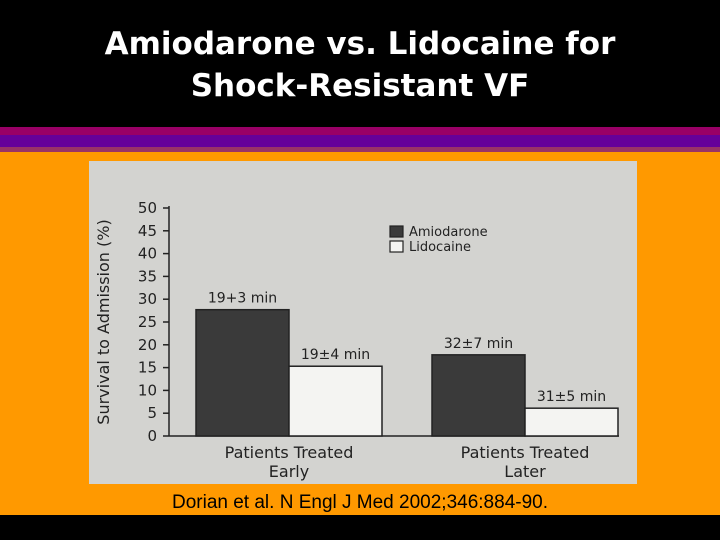 This screenshot has width=720, height=540. I want to click on y-tick-label: 25, so click(147, 322).